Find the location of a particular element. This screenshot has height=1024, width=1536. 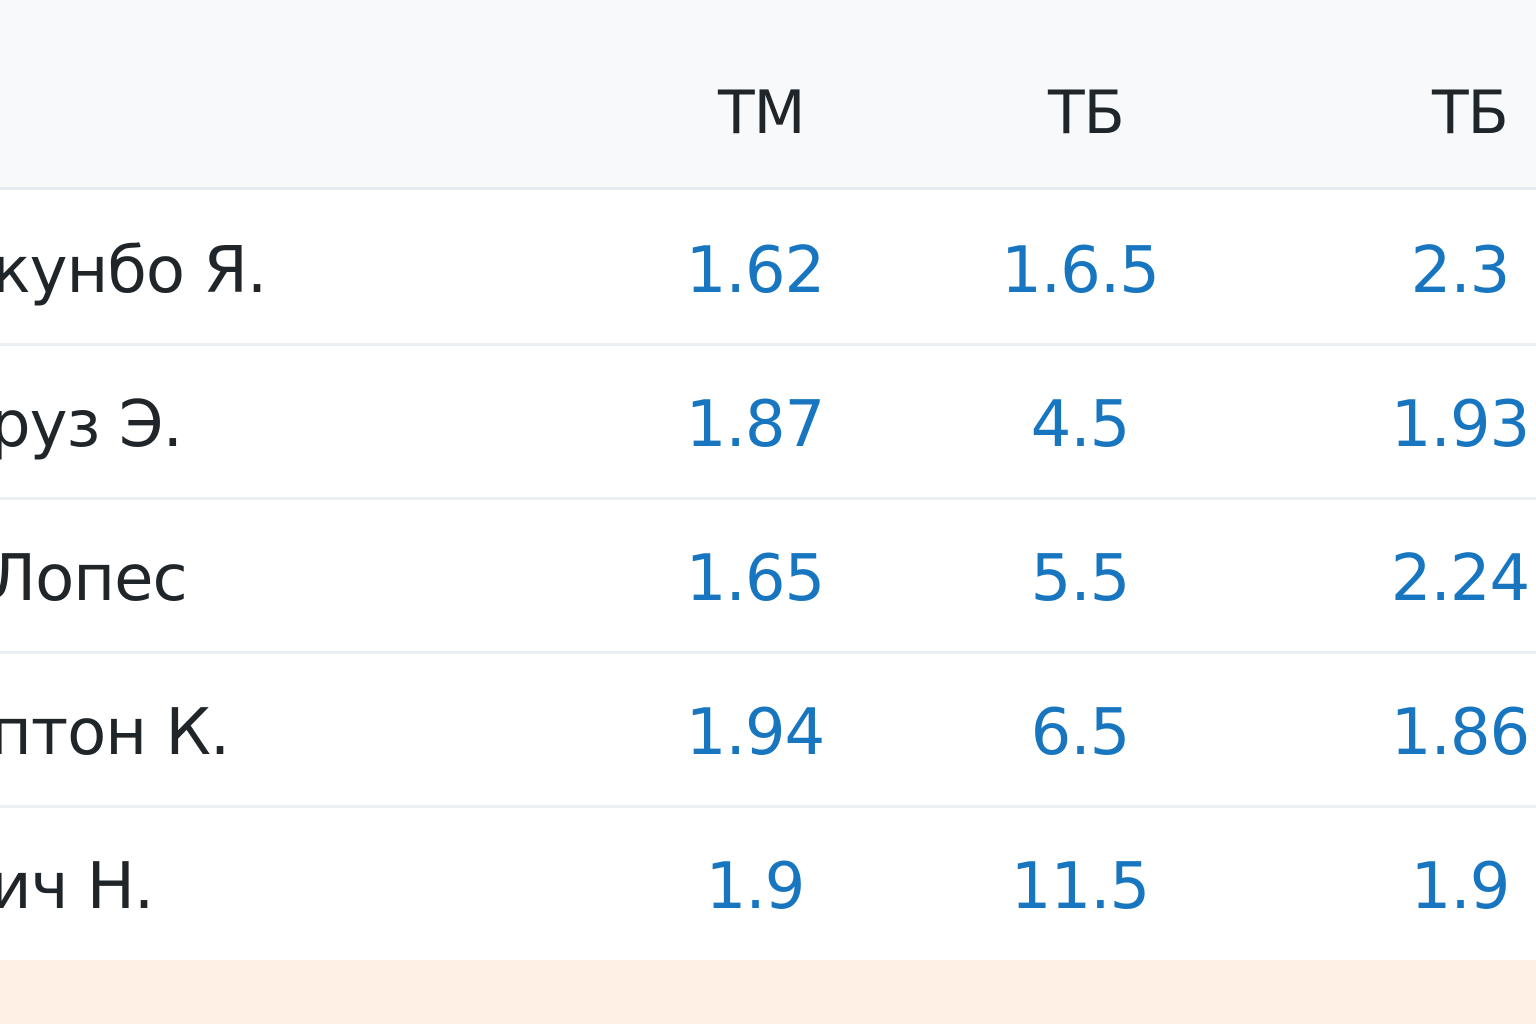

footer-band is located at coordinates (768, 992).